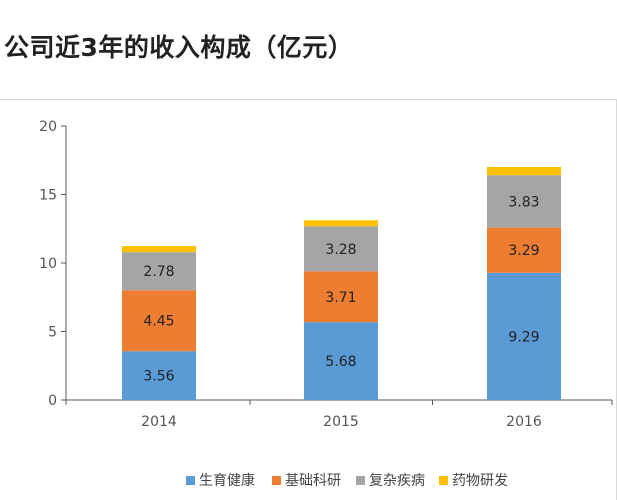 The image size is (617, 500). I want to click on data-label: 3.71, so click(340, 298).